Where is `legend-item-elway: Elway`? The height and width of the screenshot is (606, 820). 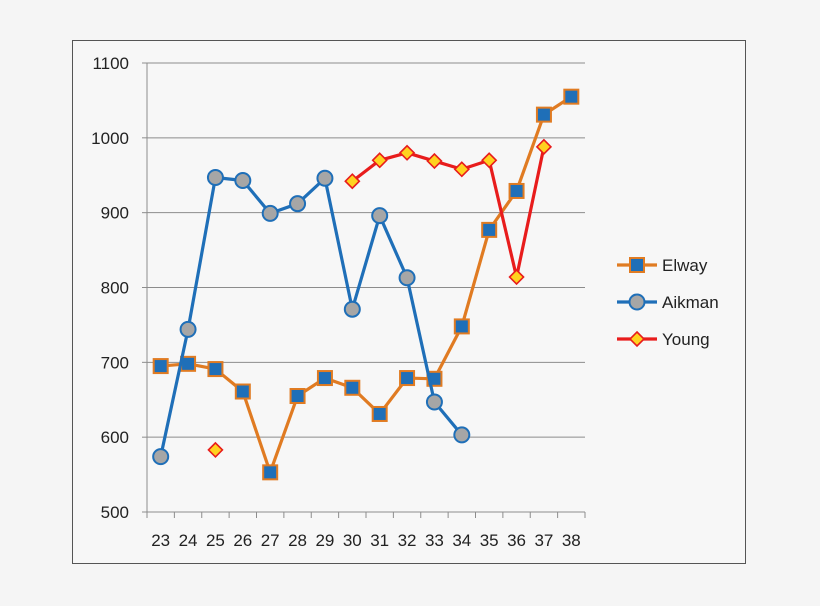 legend-item-elway: Elway is located at coordinates (662, 265).